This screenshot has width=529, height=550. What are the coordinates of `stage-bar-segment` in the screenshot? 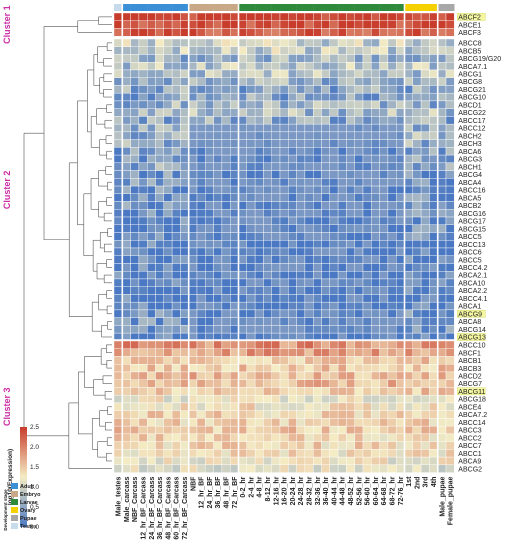 It's located at (159, 7).